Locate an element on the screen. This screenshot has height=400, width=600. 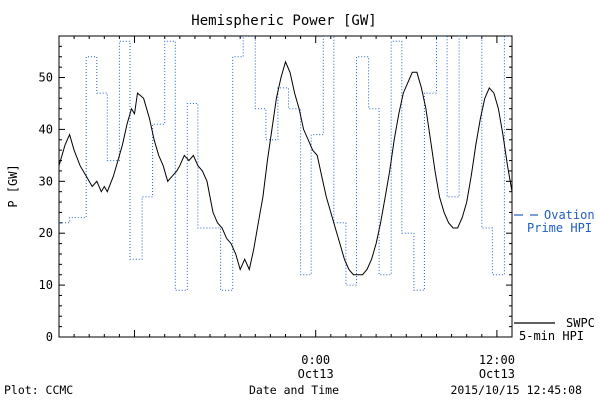
legend-ovation: Ovation Prime HPI is located at coordinates (554, 221).